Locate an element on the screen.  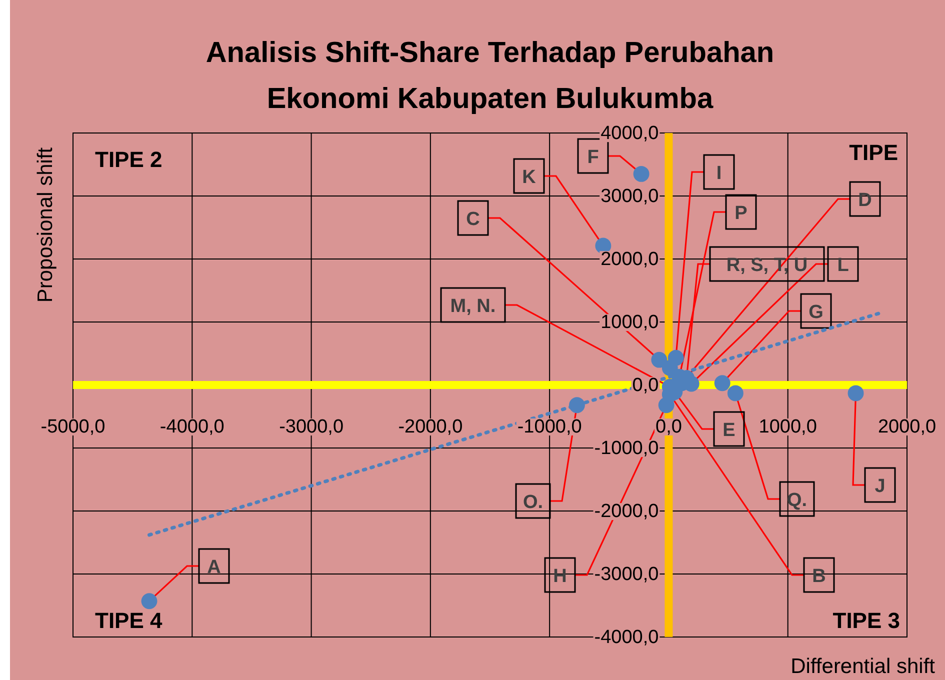
x-tick-label: 1000,0 is located at coordinates (787, 427).